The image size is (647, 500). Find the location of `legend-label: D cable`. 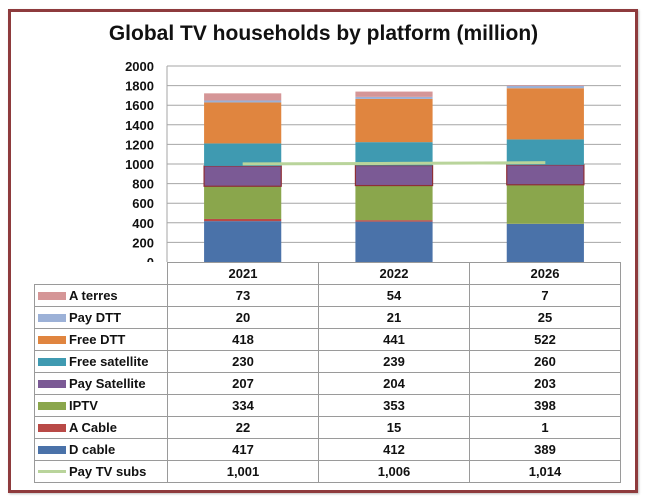

legend-label: D cable is located at coordinates (92, 449).